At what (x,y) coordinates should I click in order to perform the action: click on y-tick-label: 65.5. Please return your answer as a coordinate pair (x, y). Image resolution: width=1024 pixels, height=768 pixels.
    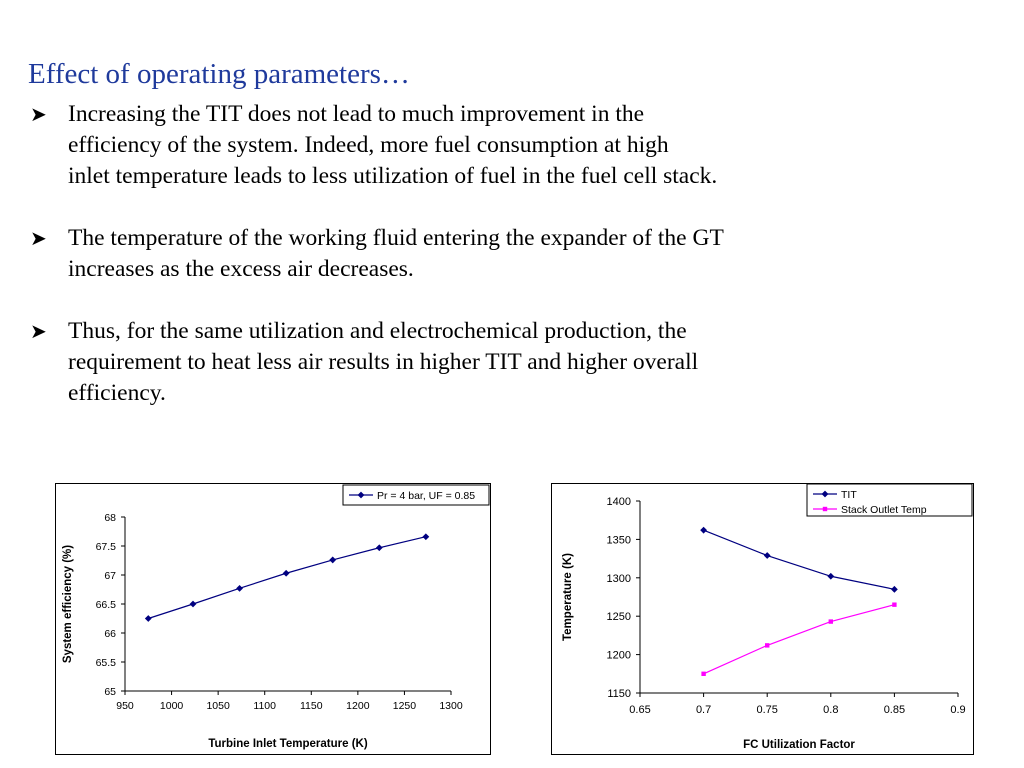
    Looking at the image, I should click on (106, 663).